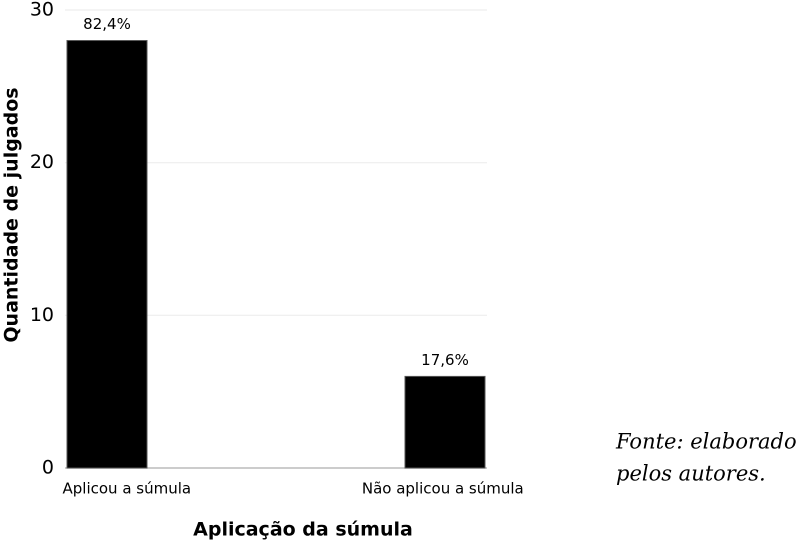 This screenshot has width=800, height=542. Describe the element at coordinates (42, 315) in the screenshot. I see `y-tick-label: 10` at that location.